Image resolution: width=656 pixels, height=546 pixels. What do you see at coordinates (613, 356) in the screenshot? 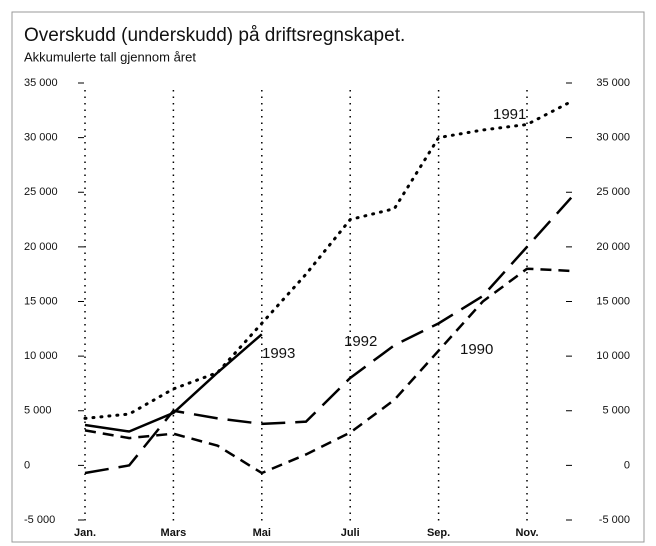
I see `y2-tick-label: 10 000` at bounding box center [613, 356].